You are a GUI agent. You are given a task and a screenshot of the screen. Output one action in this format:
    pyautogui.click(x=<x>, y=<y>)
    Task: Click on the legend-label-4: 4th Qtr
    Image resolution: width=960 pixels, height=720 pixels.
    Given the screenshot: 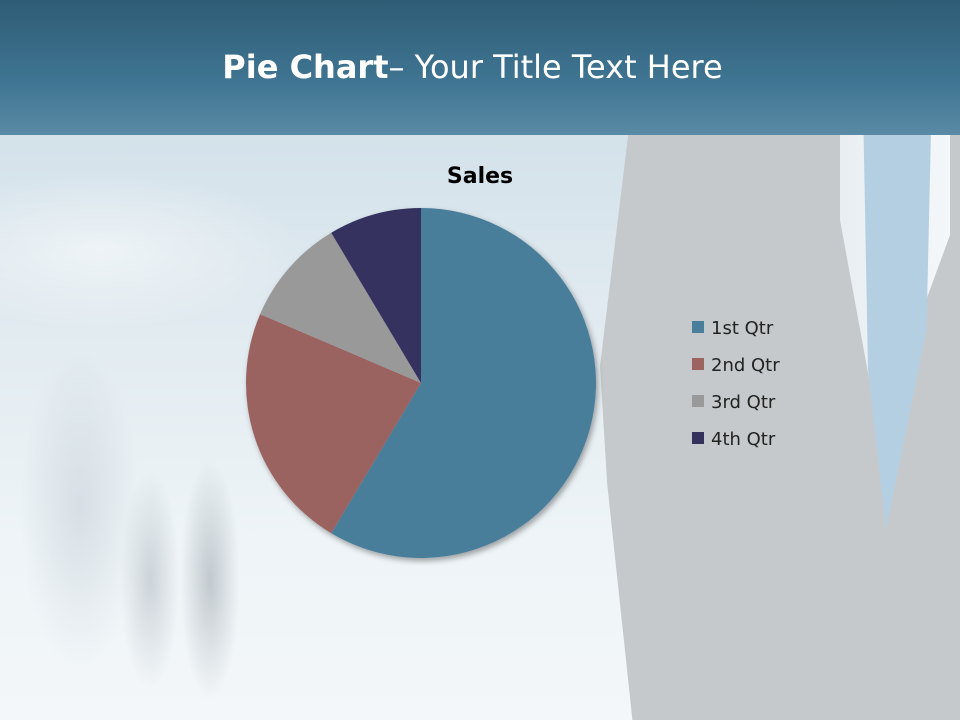 What is the action you would take?
    pyautogui.click(x=743, y=439)
    